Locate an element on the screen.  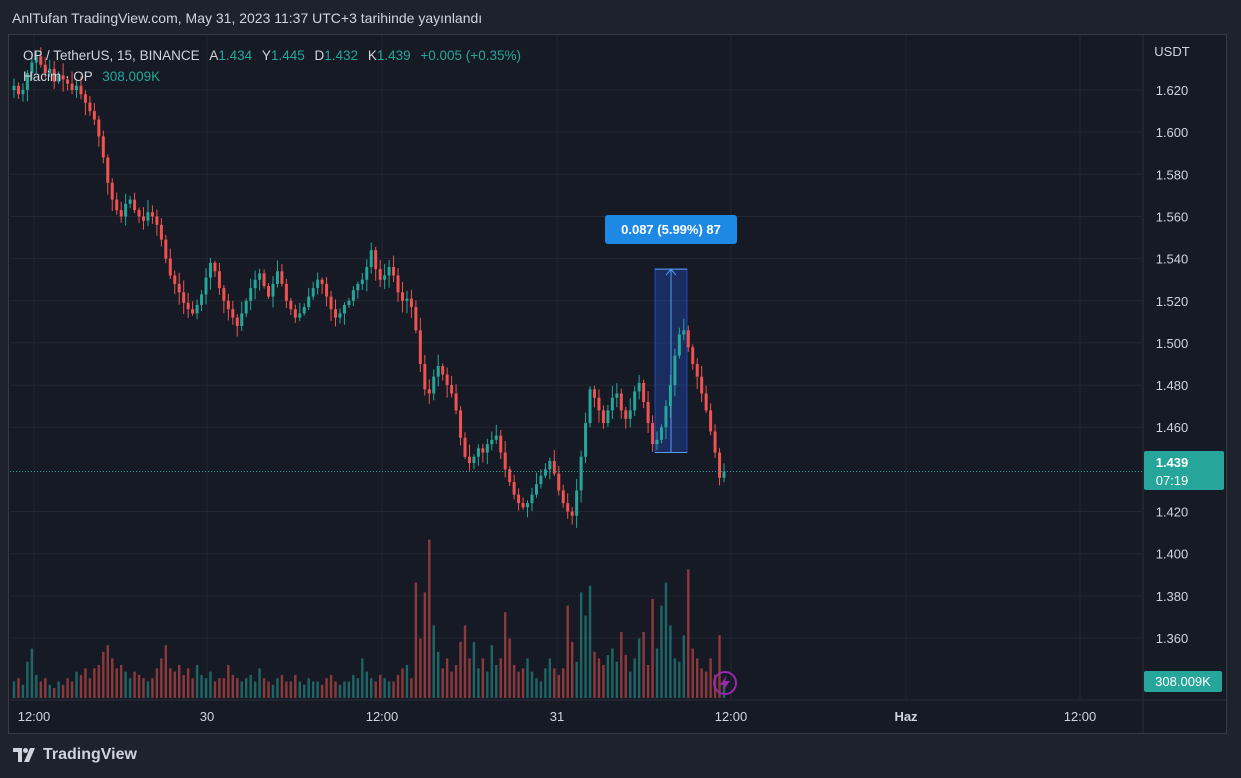
legend-volume-label: Hacim · OP is located at coordinates (58, 76).